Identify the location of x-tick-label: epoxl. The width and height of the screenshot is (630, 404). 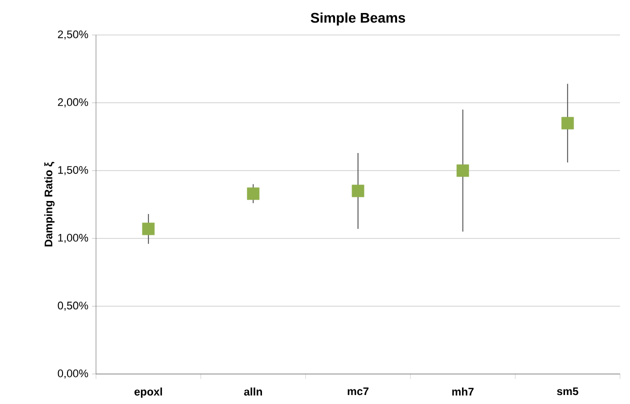
(148, 393).